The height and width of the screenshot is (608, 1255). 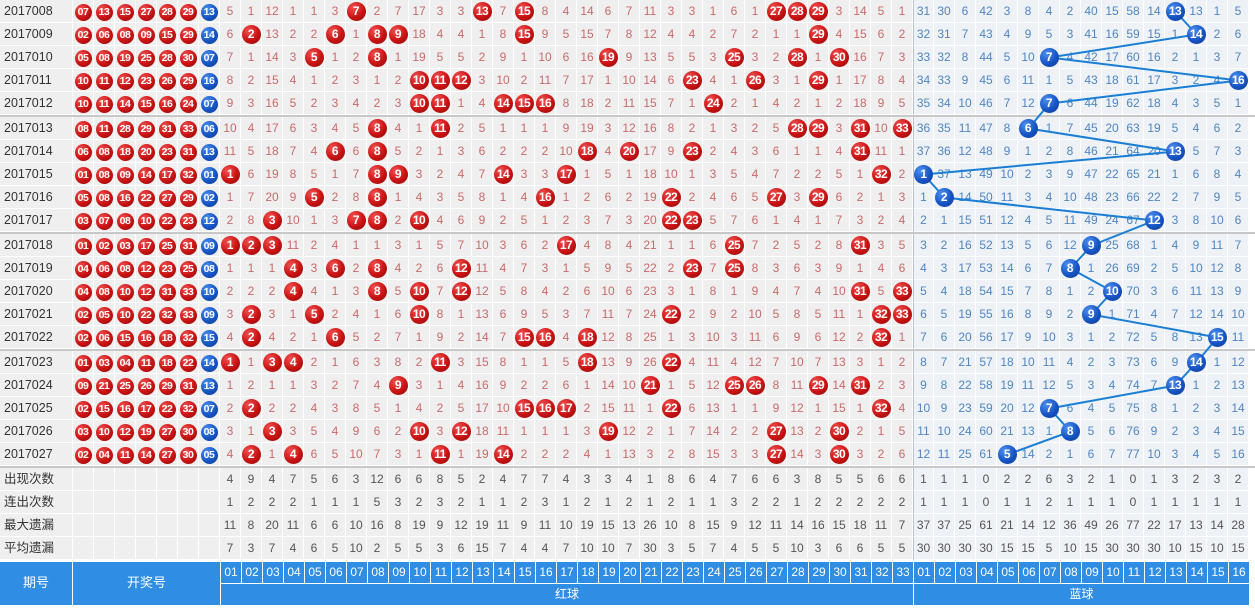 I want to click on period-cell: 2017023, so click(x=36, y=362).